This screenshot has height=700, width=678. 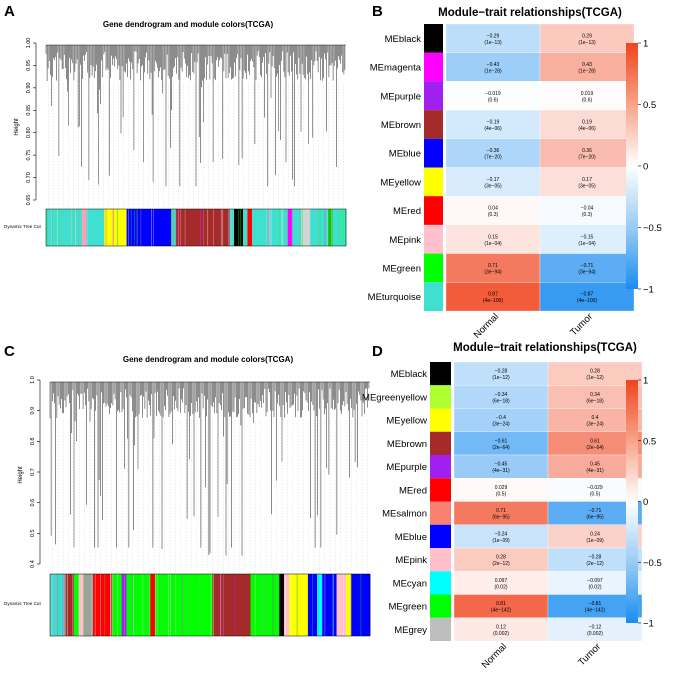 What do you see at coordinates (501, 534) in the screenshot?
I see `correlation-value: −0.24` at bounding box center [501, 534].